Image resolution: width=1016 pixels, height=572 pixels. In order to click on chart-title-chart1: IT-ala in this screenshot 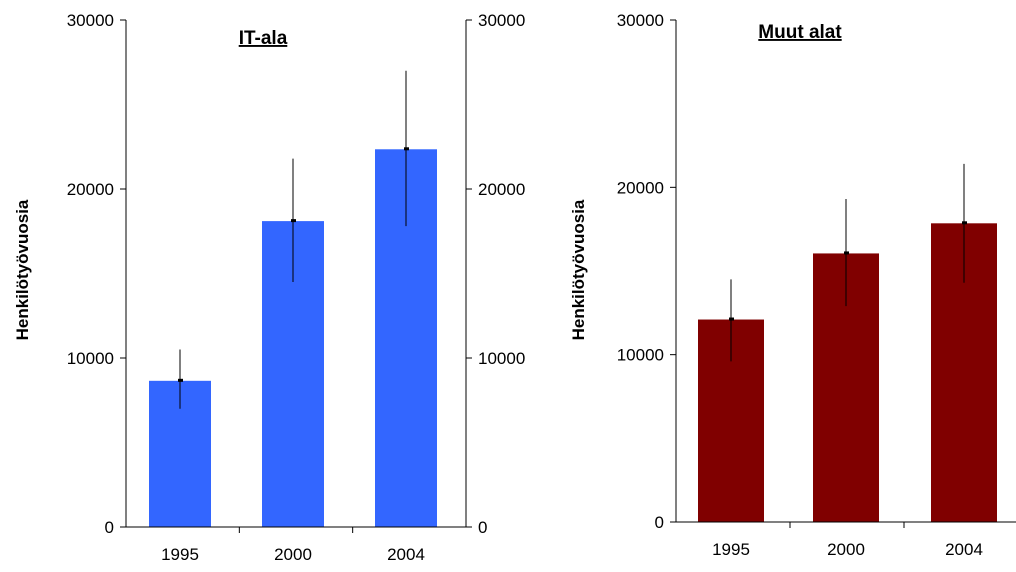, I will do `click(263, 38)`.